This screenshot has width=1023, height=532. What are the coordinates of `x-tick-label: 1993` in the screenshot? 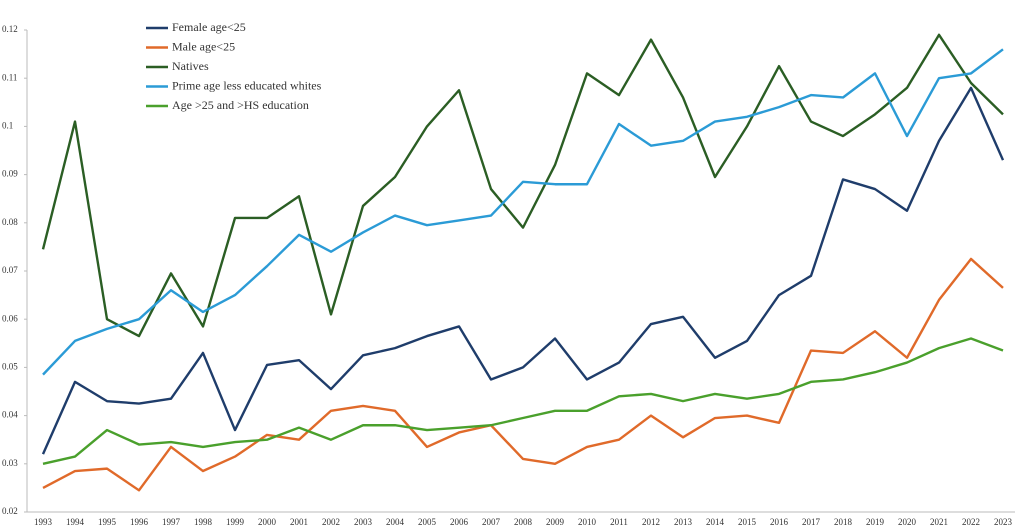 It's located at (43, 522).